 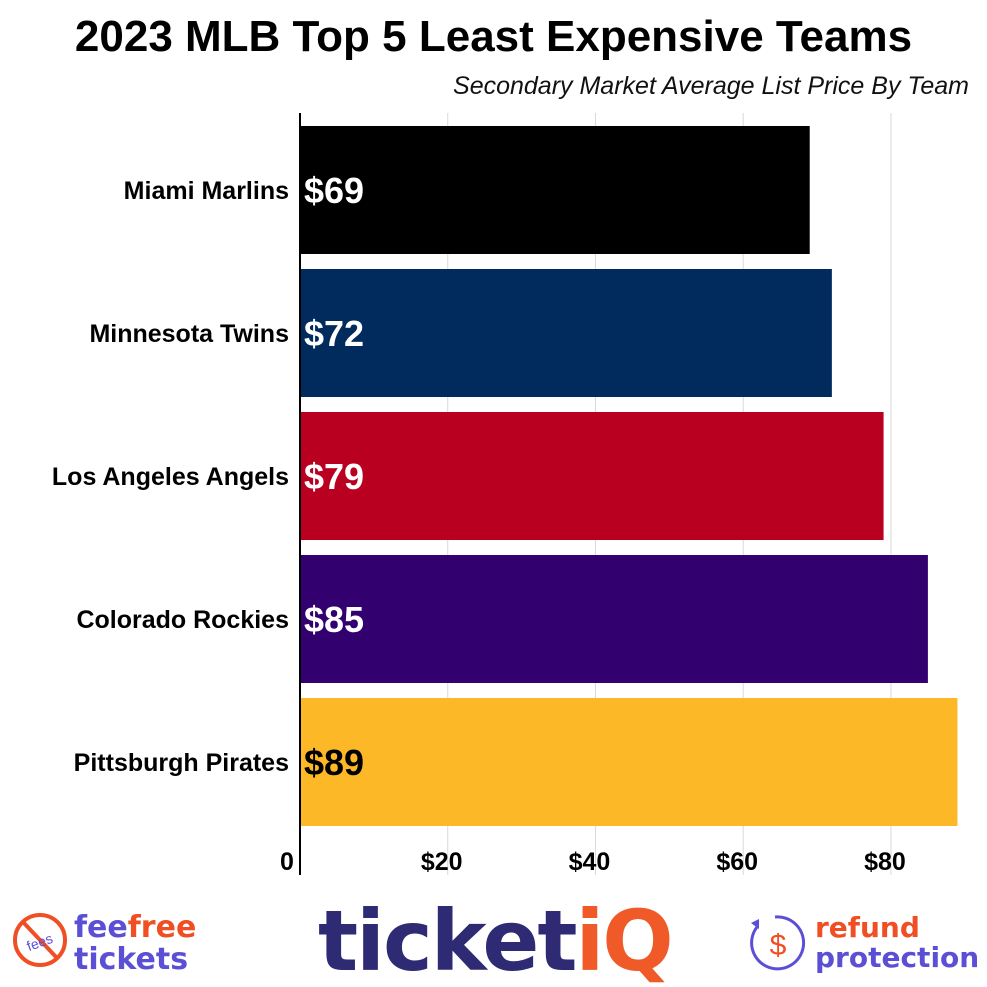 What do you see at coordinates (181, 763) in the screenshot?
I see `category-label: Pittsburgh Pirates` at bounding box center [181, 763].